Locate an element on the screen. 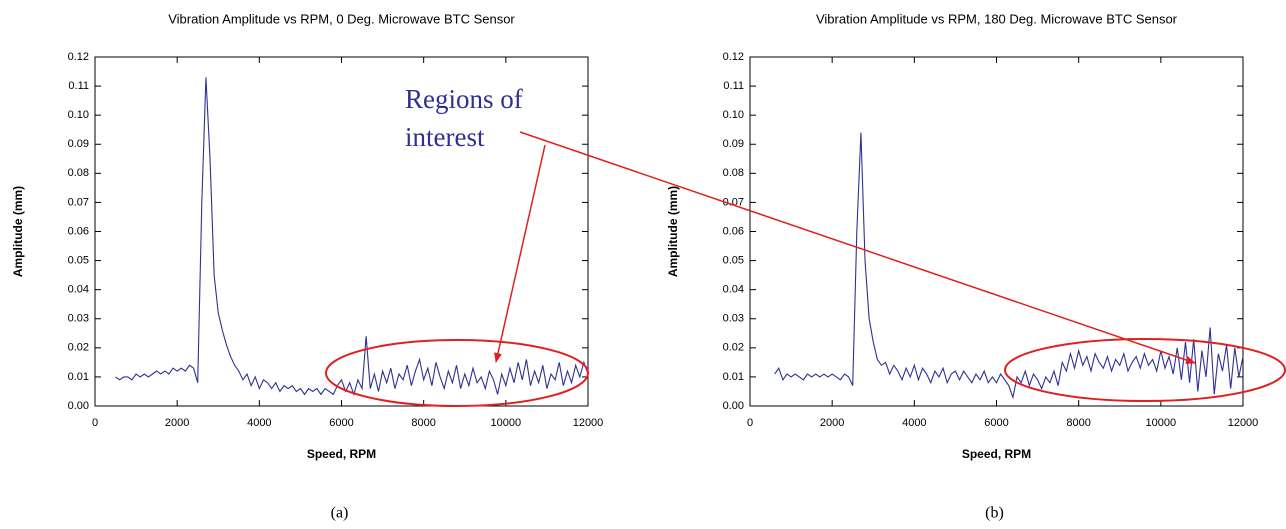 The width and height of the screenshot is (1286, 529). arrow is located at coordinates (520, 253).